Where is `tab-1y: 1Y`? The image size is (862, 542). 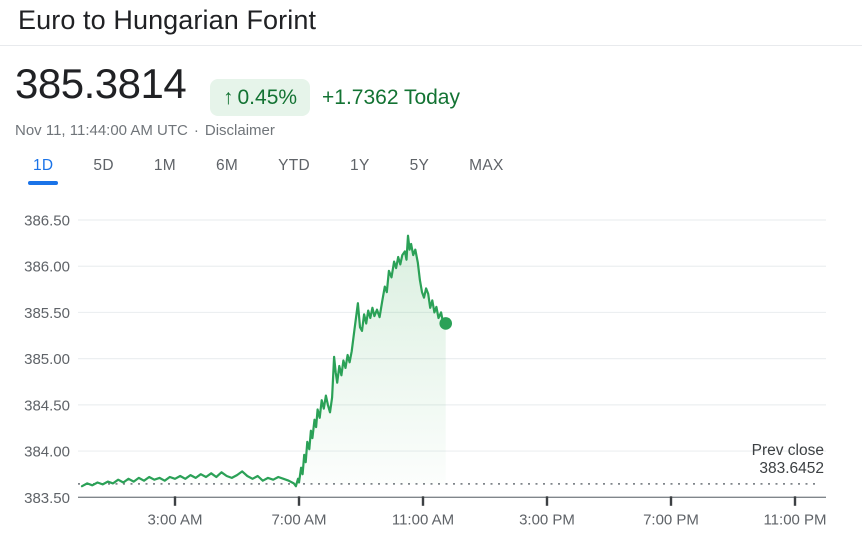 tab-1y: 1Y is located at coordinates (360, 170).